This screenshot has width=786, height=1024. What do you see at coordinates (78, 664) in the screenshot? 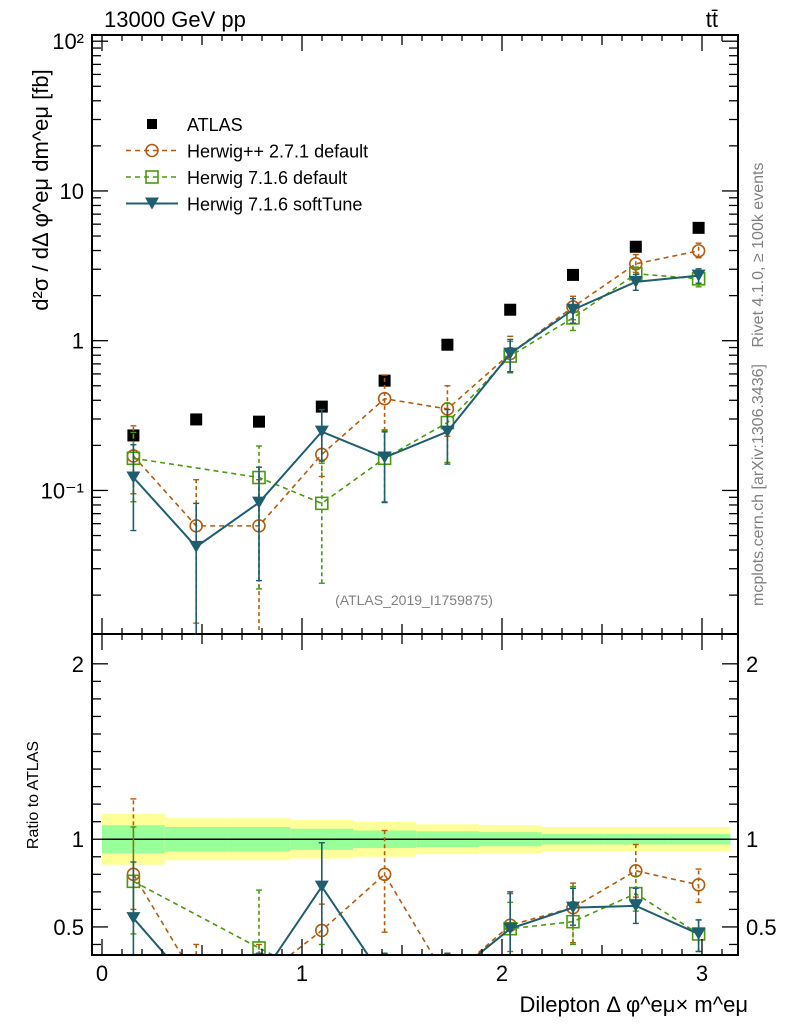
I see `y-tick-label: 2` at bounding box center [78, 664].